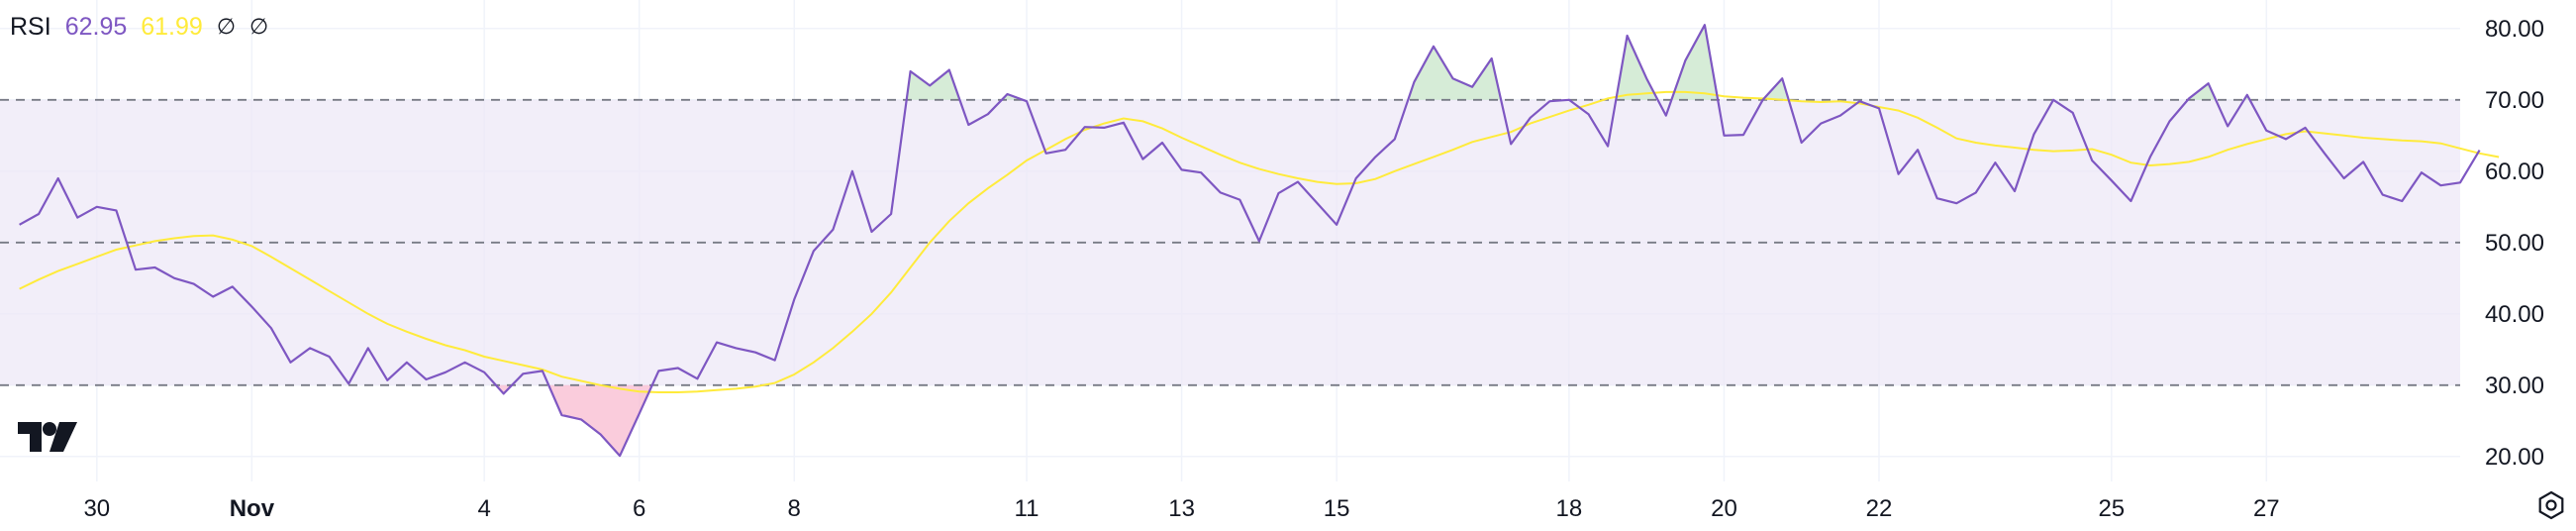 This screenshot has width=2576, height=531. Describe the element at coordinates (2514, 172) in the screenshot. I see `y-tick-label-2: 60.00` at that location.